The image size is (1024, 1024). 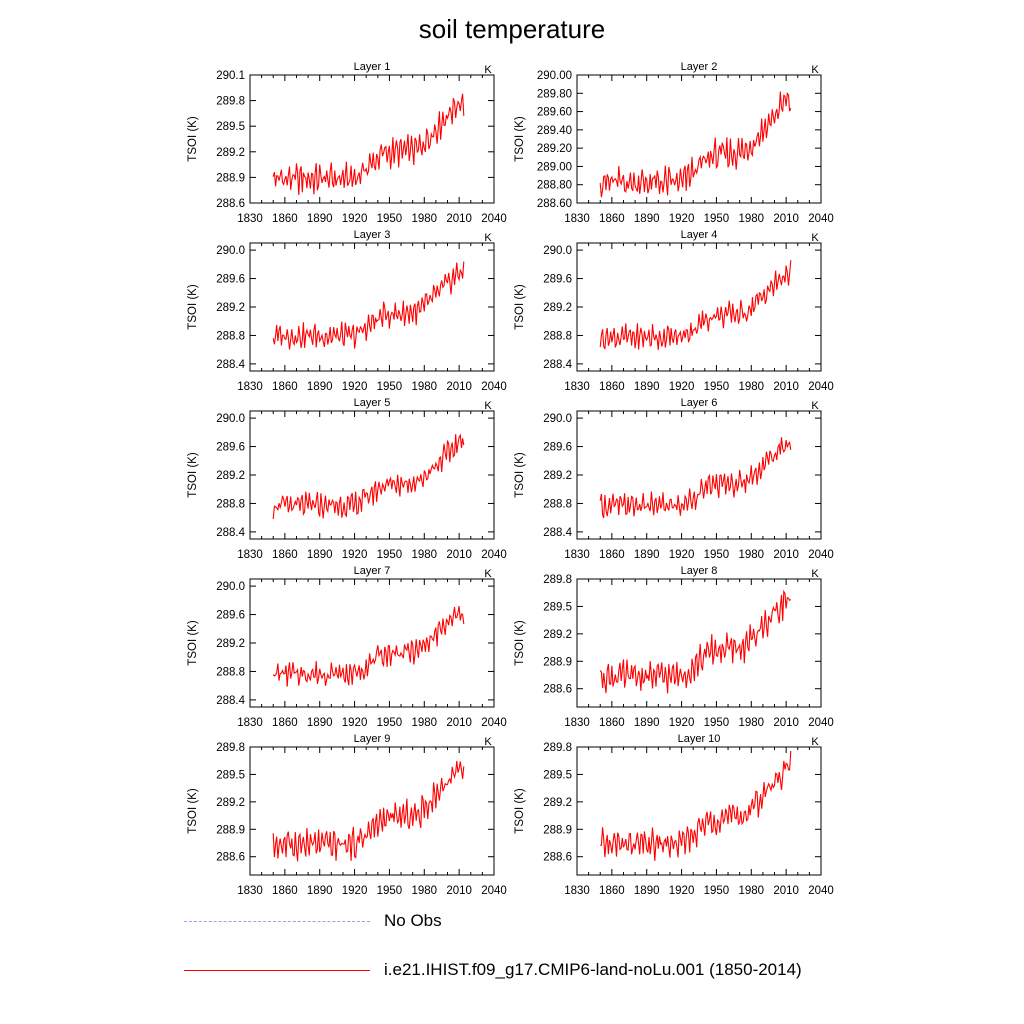 What do you see at coordinates (230, 803) in the screenshot?
I see `layer-9-ytick-label: 289.2` at bounding box center [230, 803].